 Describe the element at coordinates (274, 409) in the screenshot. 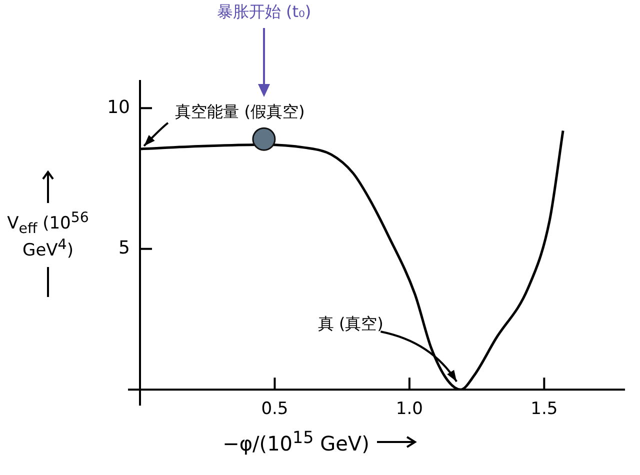

I see `x-tick-label: 0.5` at that location.